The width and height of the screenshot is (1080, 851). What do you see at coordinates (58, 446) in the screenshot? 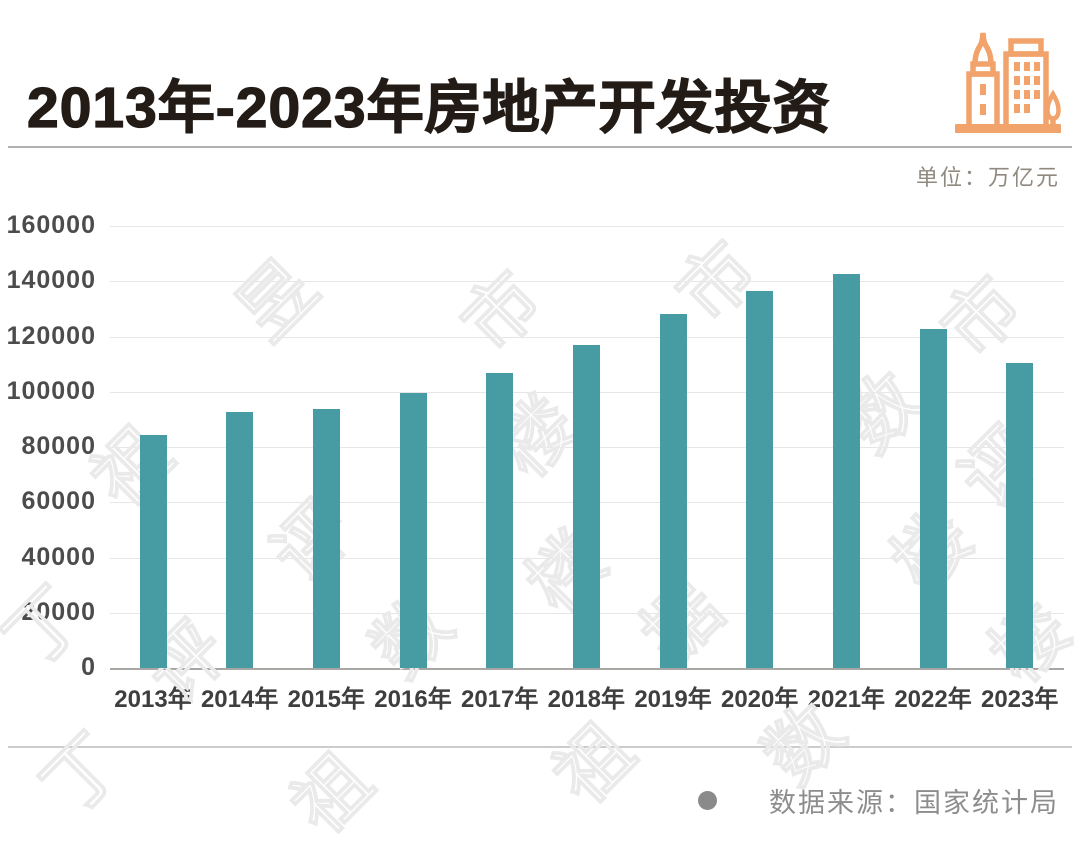
I see `y-tick-label: 80000` at bounding box center [58, 446].